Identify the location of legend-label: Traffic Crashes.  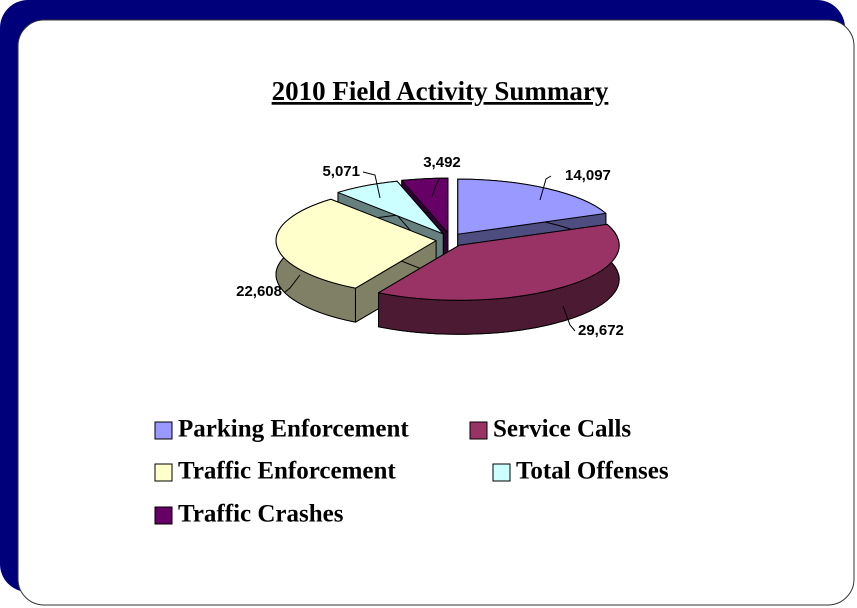
(261, 514).